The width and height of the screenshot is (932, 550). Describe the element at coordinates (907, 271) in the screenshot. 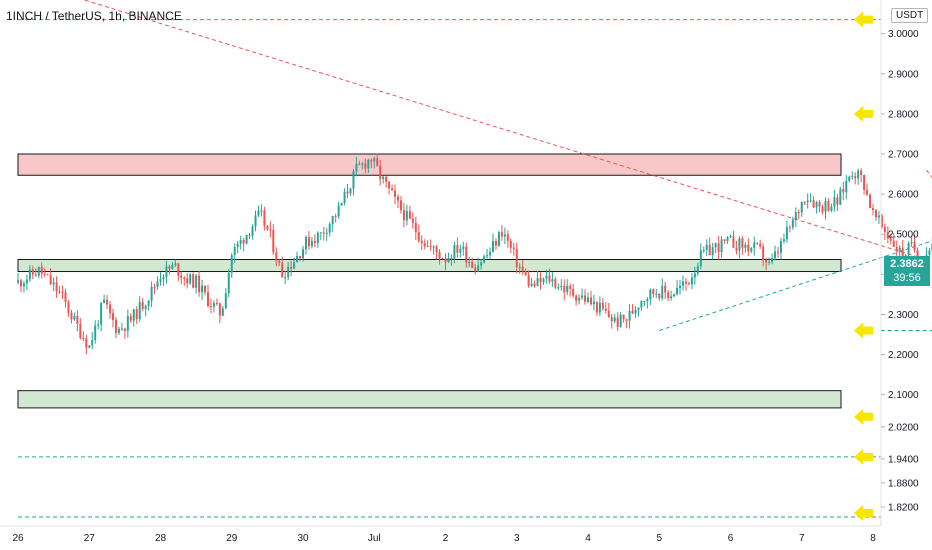

I see `last-price-label: 2.3862 39:56` at that location.